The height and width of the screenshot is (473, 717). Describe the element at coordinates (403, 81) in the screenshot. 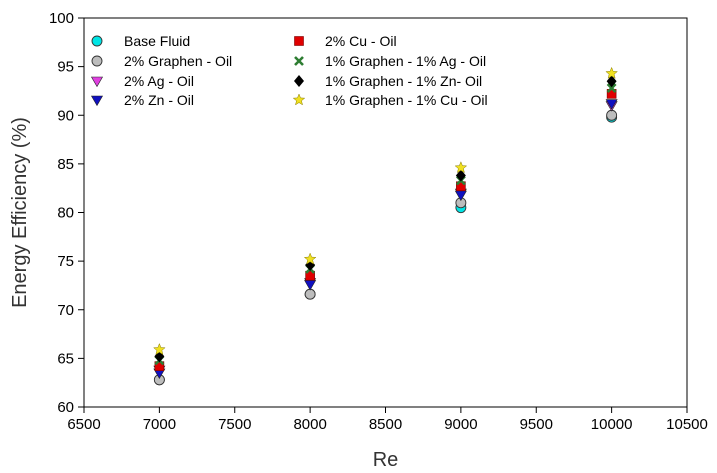

I see `legend-label: 1% Graphen - 1% Zn- Oil` at that location.